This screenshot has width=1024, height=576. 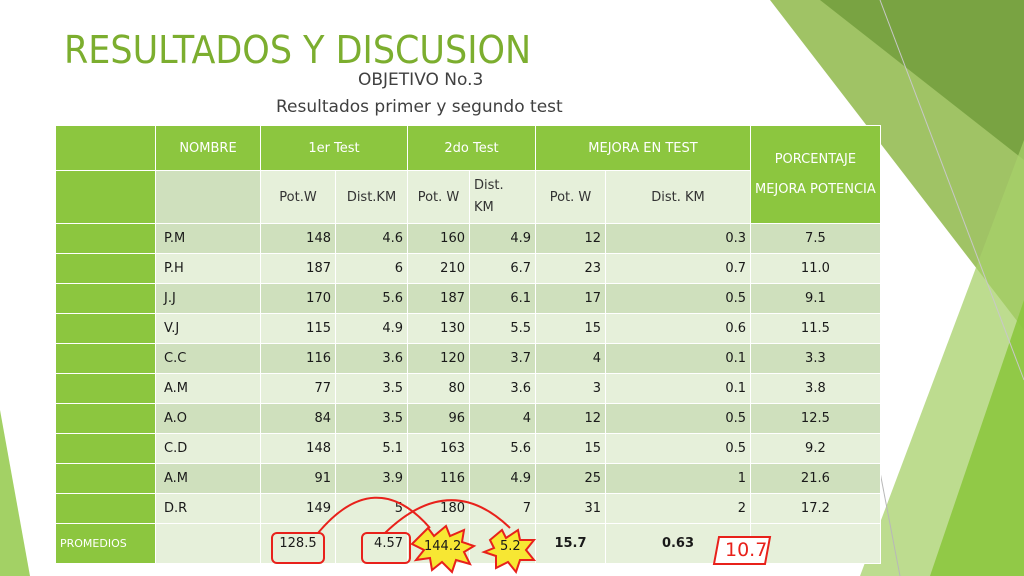 I want to click on table-row: J.J 170 5.6 187 6.1 17 0.5 9.1, so click(x=468, y=298).